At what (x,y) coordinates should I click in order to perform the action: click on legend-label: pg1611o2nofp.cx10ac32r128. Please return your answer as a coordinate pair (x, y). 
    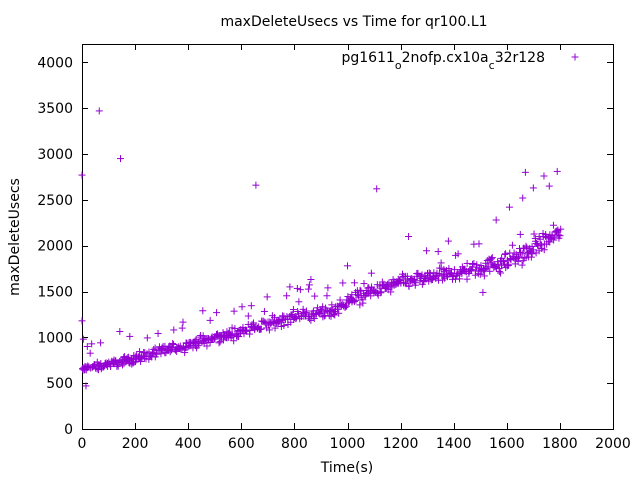
    Looking at the image, I should click on (444, 61).